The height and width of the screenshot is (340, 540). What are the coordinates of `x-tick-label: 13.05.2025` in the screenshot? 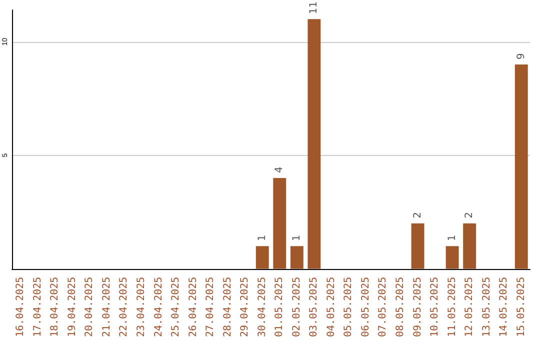 It's located at (486, 307).